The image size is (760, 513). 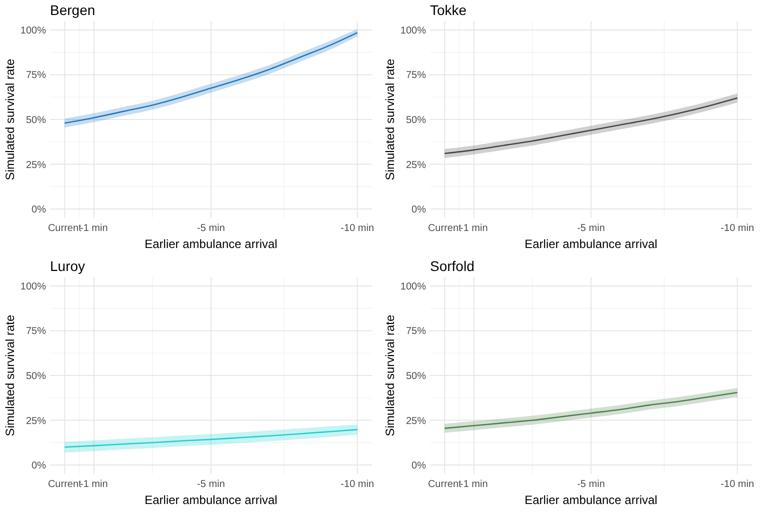 What do you see at coordinates (73, 10) in the screenshot?
I see `chart-title: Bergen` at bounding box center [73, 10].